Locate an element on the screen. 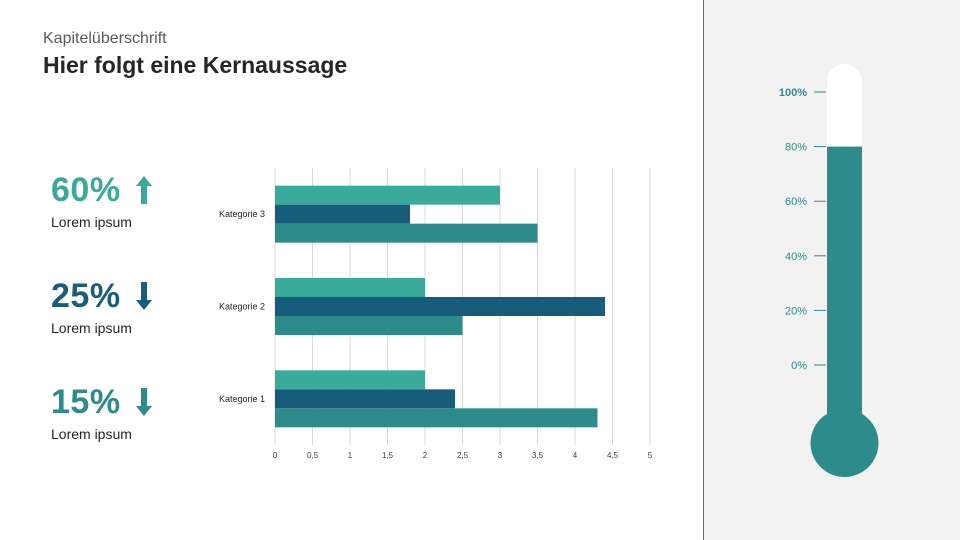  category-label: Kategorie 3 is located at coordinates (242, 214).